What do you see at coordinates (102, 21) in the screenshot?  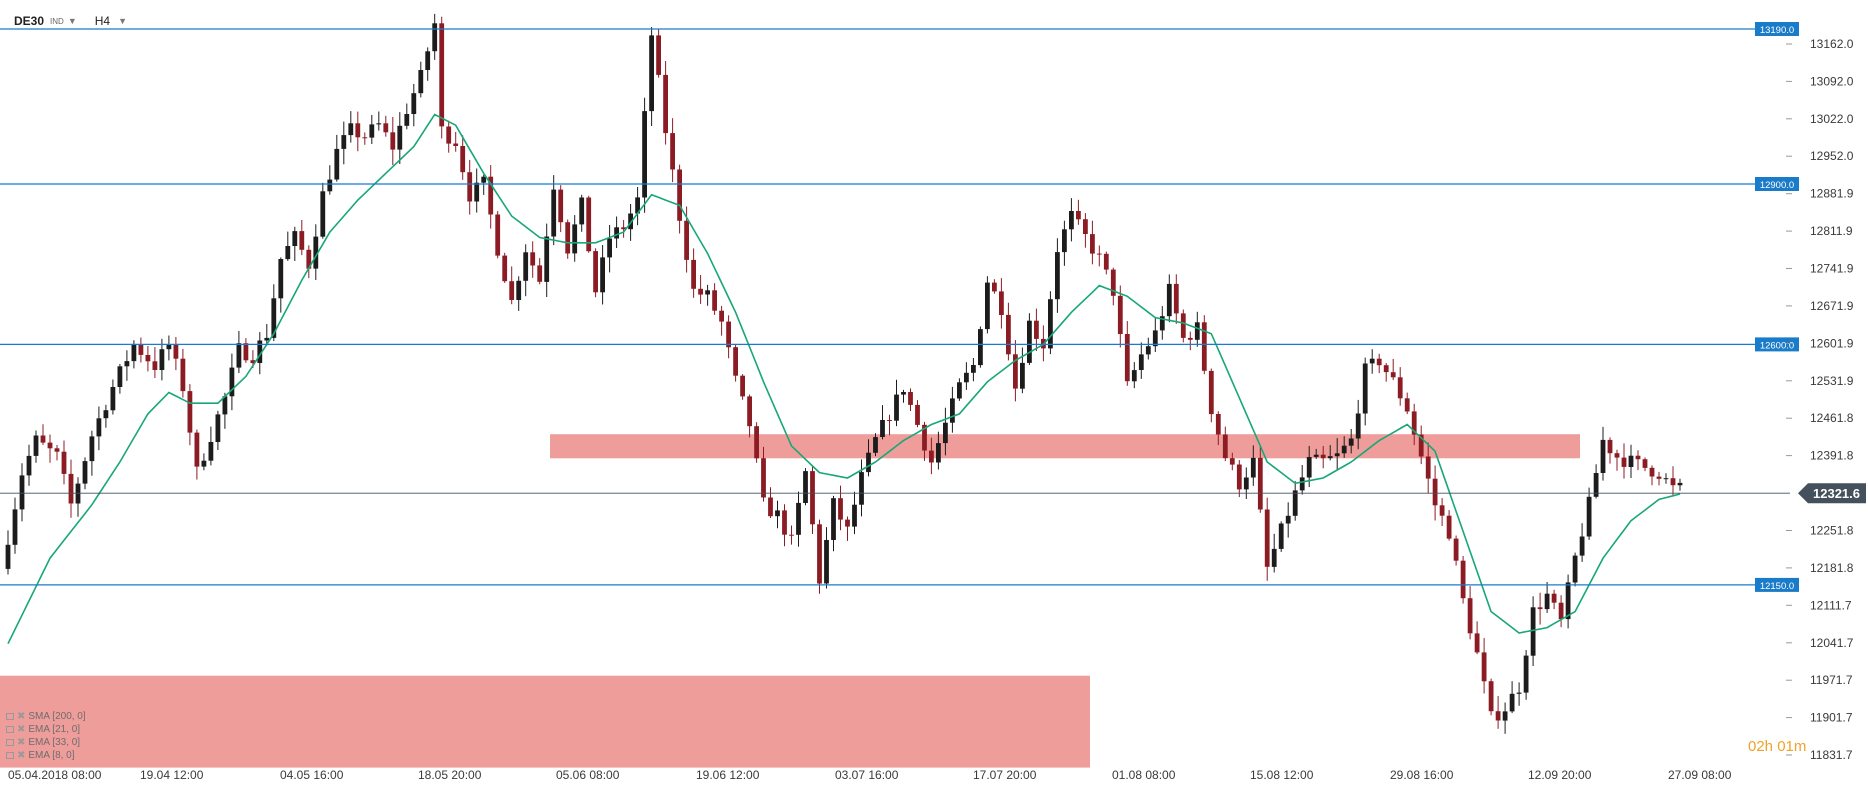 I see `timeframe-label: H4` at bounding box center [102, 21].